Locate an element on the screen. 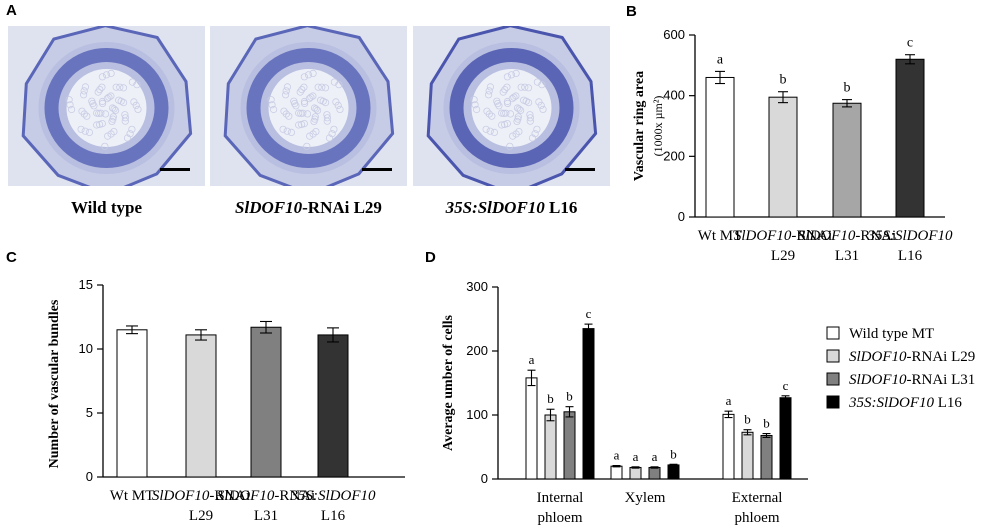  chart-c-y-tick-label: 10 is located at coordinates (86, 348).